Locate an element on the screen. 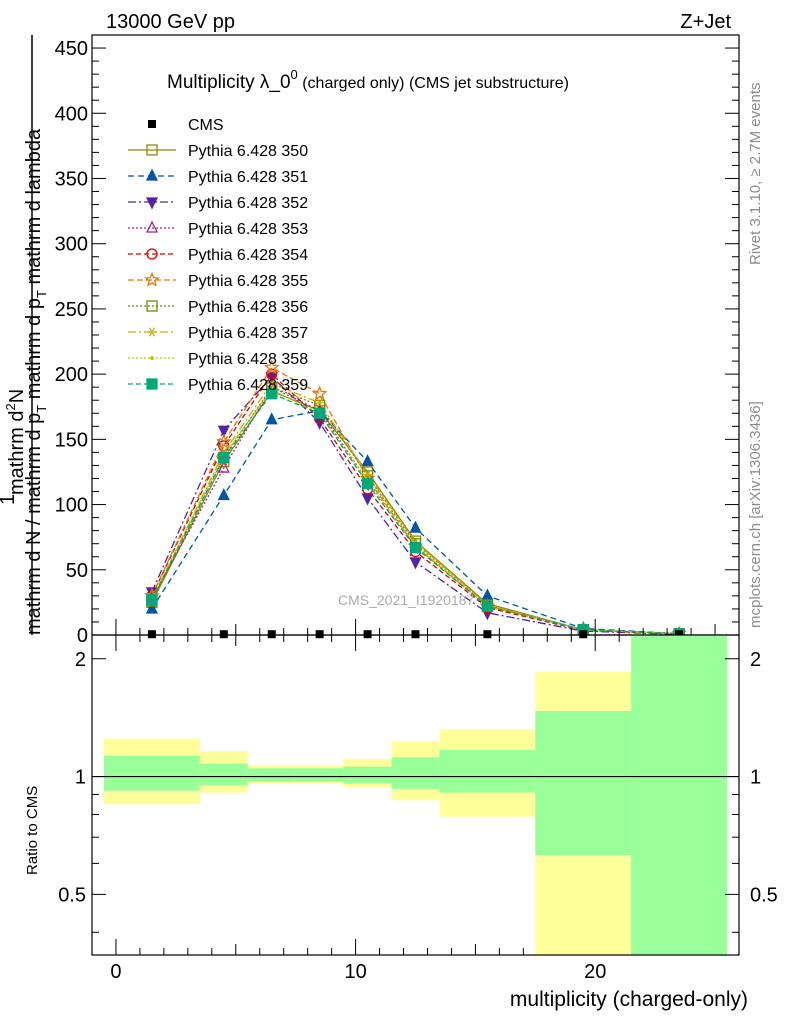  legend-label: Pythia 6.428 355 is located at coordinates (248, 281).